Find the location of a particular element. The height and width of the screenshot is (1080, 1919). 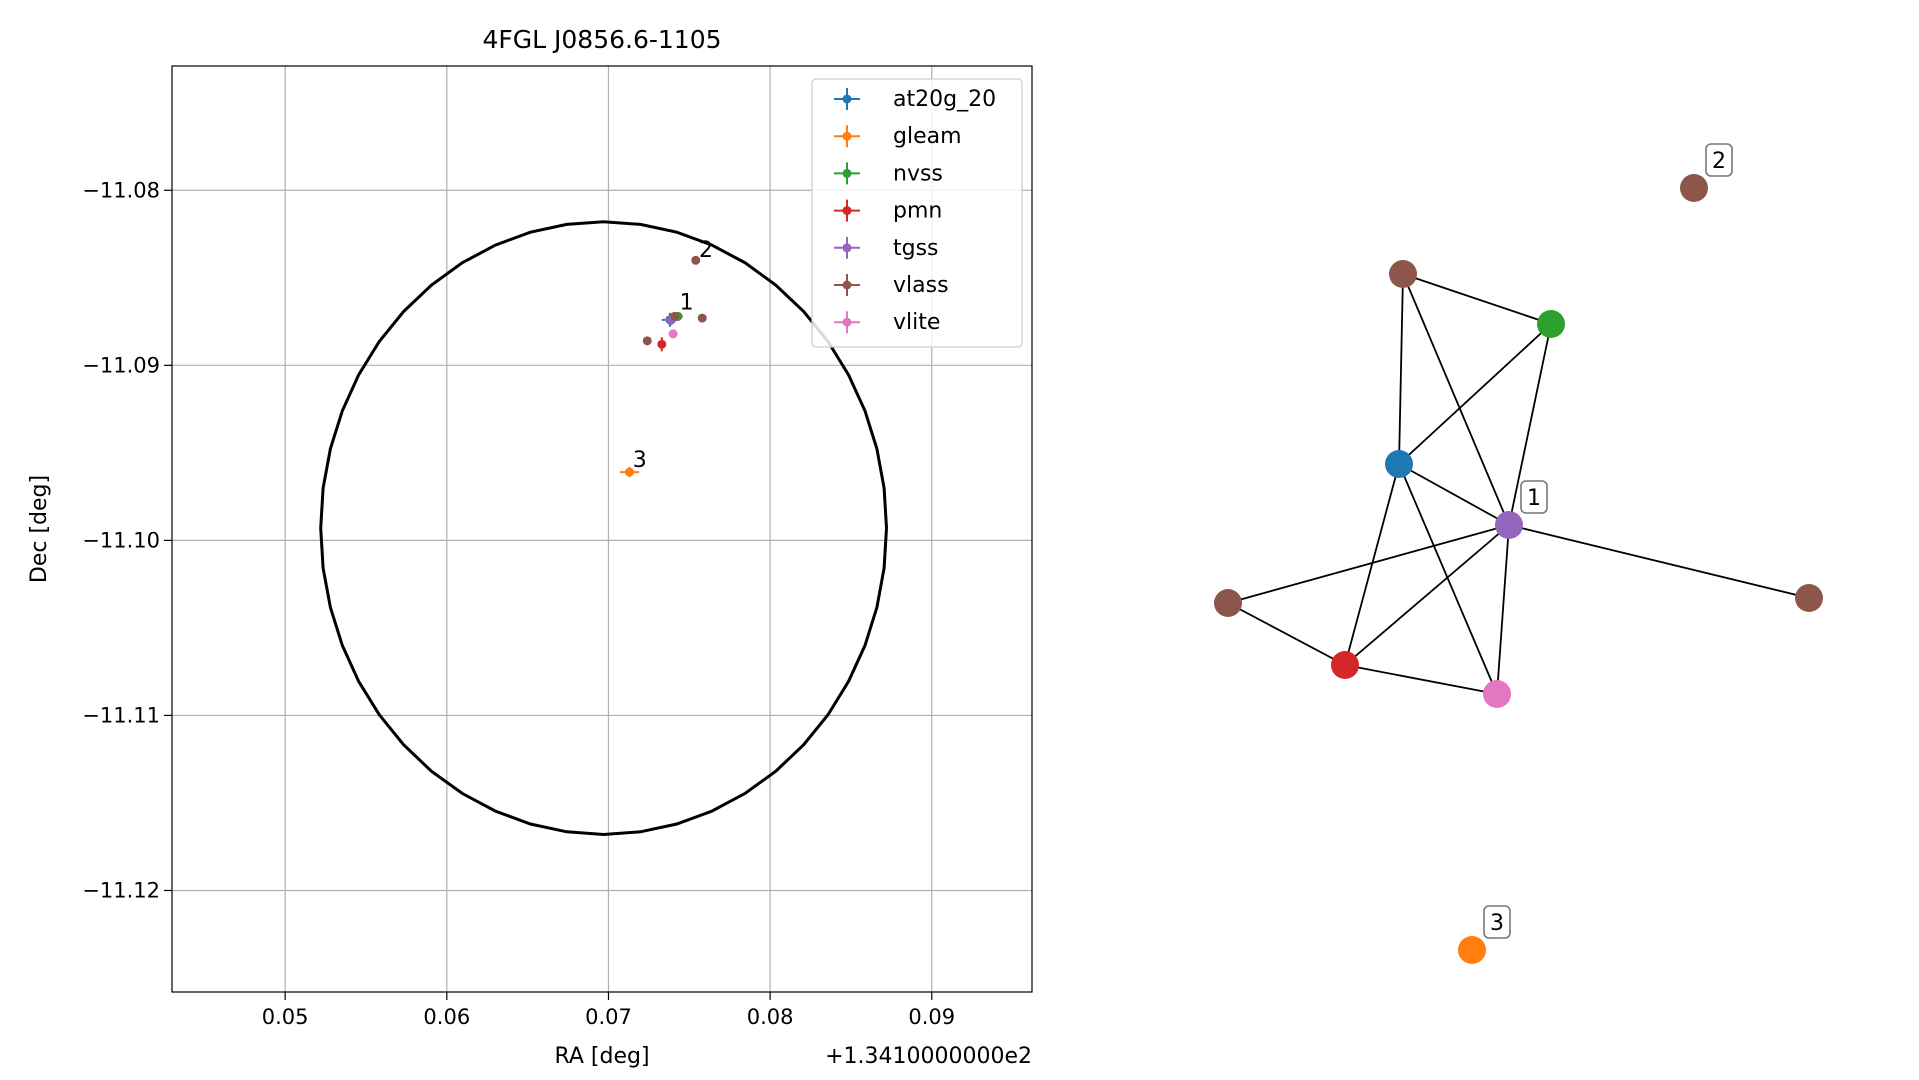

legend-label: pmn is located at coordinates (917, 211).